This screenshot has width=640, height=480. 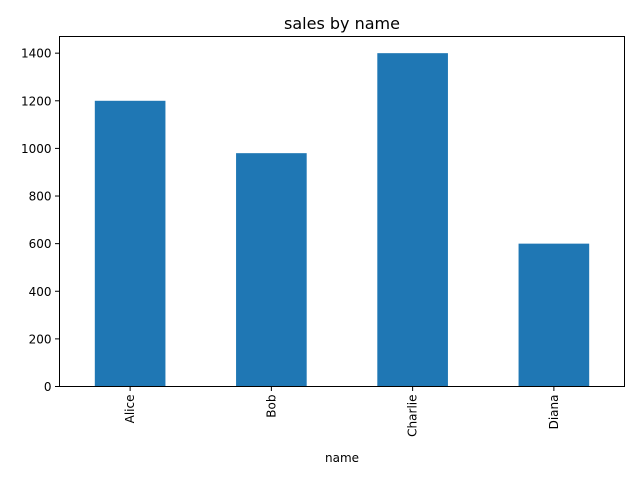 What do you see at coordinates (48, 387) in the screenshot?
I see `y-tick-label-0: 0` at bounding box center [48, 387].